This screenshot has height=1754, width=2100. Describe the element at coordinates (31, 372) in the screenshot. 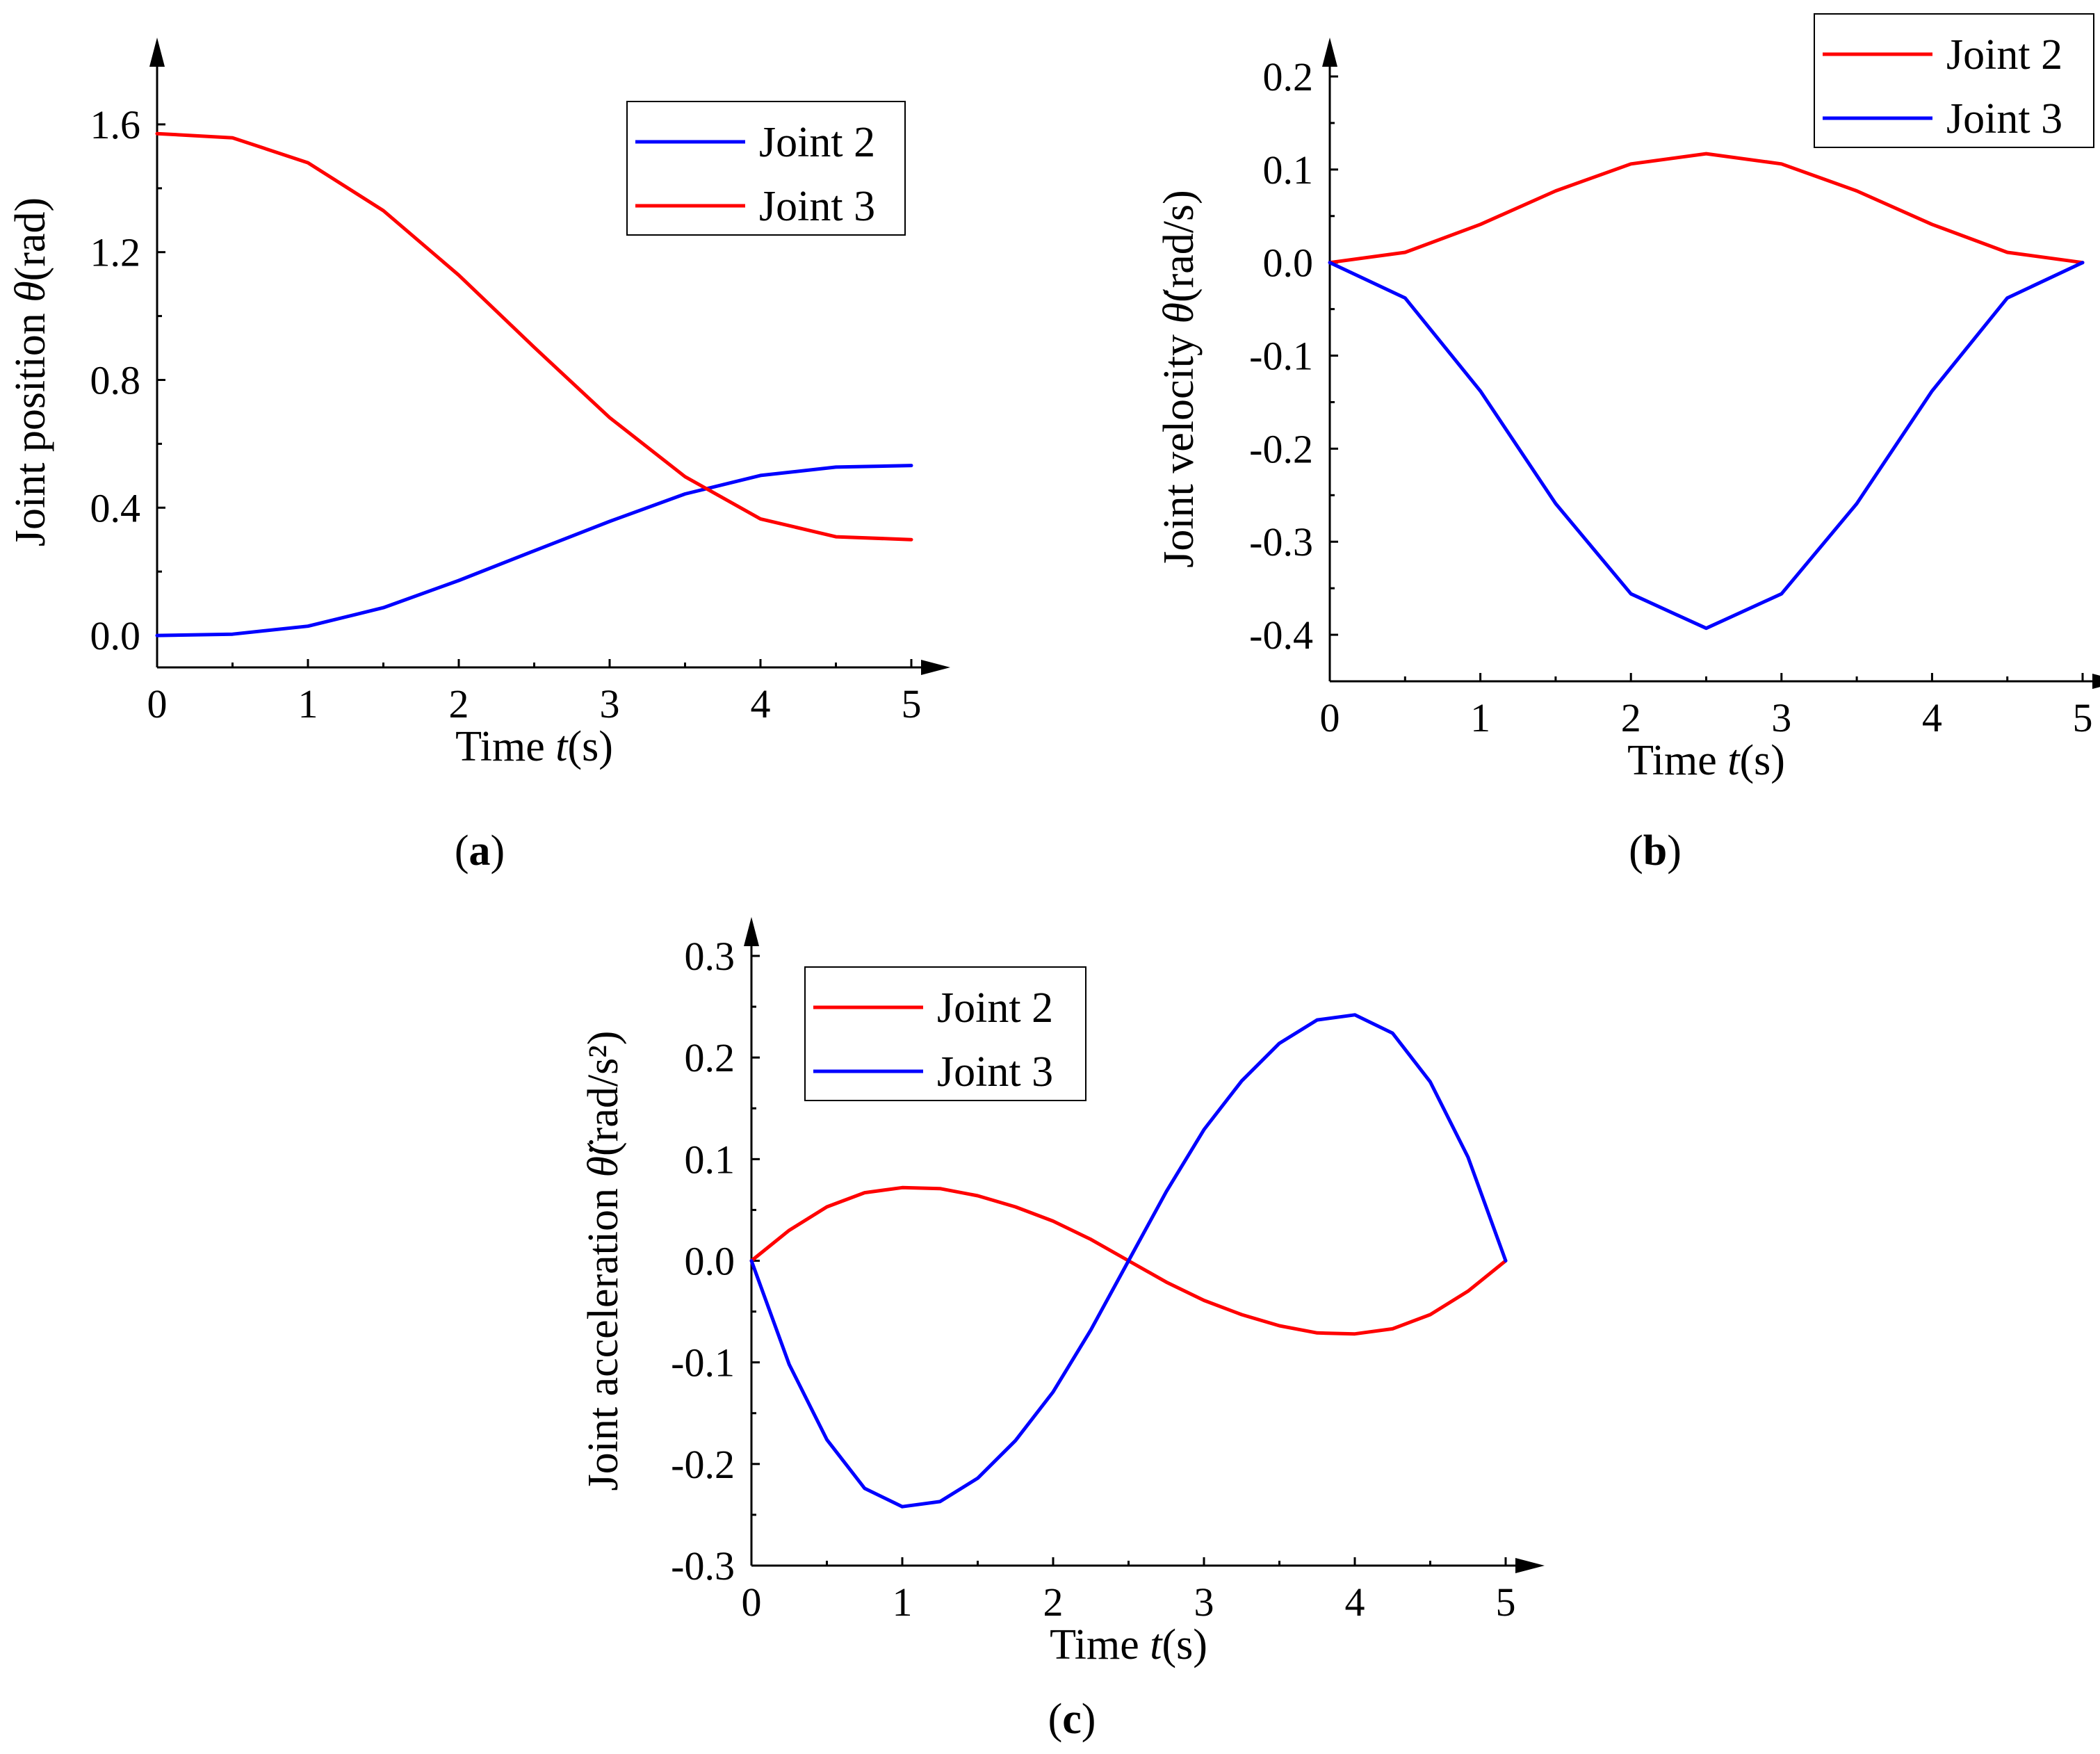

I see `y-axis-title: Joint position θ(rad)` at that location.